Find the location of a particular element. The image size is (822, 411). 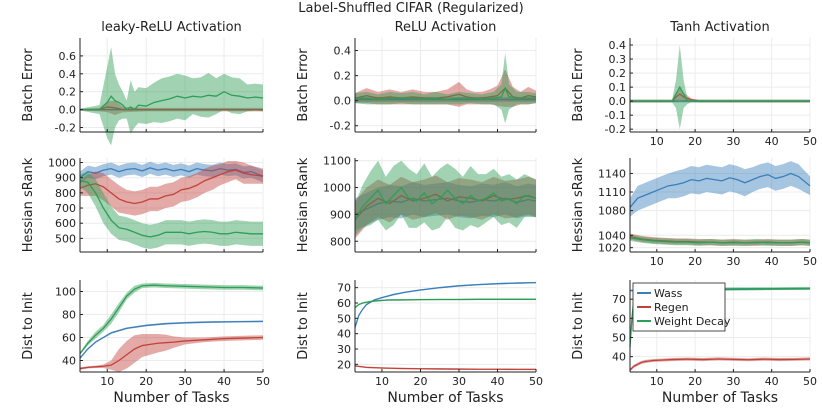

y-tick-label: 700 is located at coordinates (65, 208).